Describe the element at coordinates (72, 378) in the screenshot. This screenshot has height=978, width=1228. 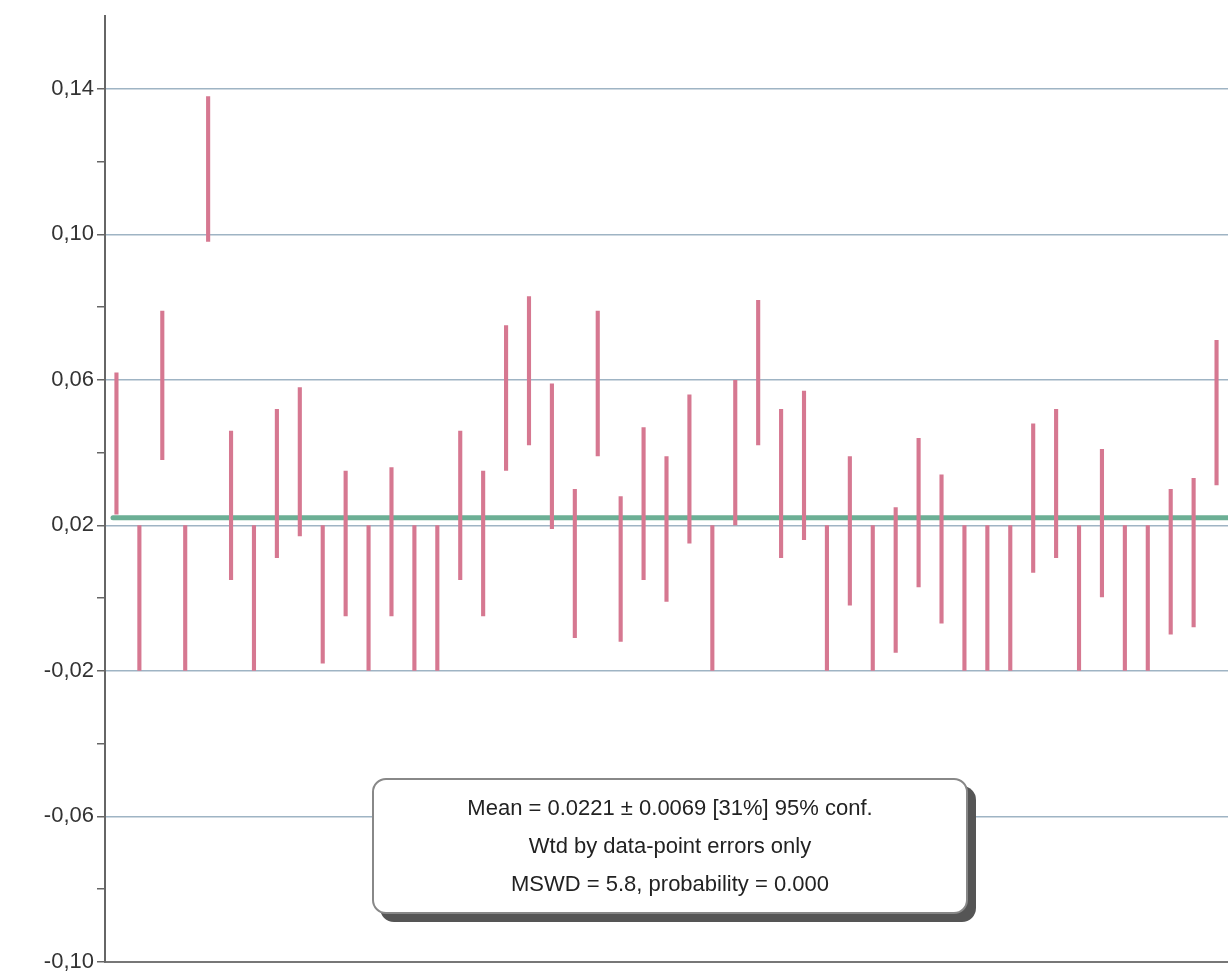
I see `y-tick-label: 0,06` at that location.